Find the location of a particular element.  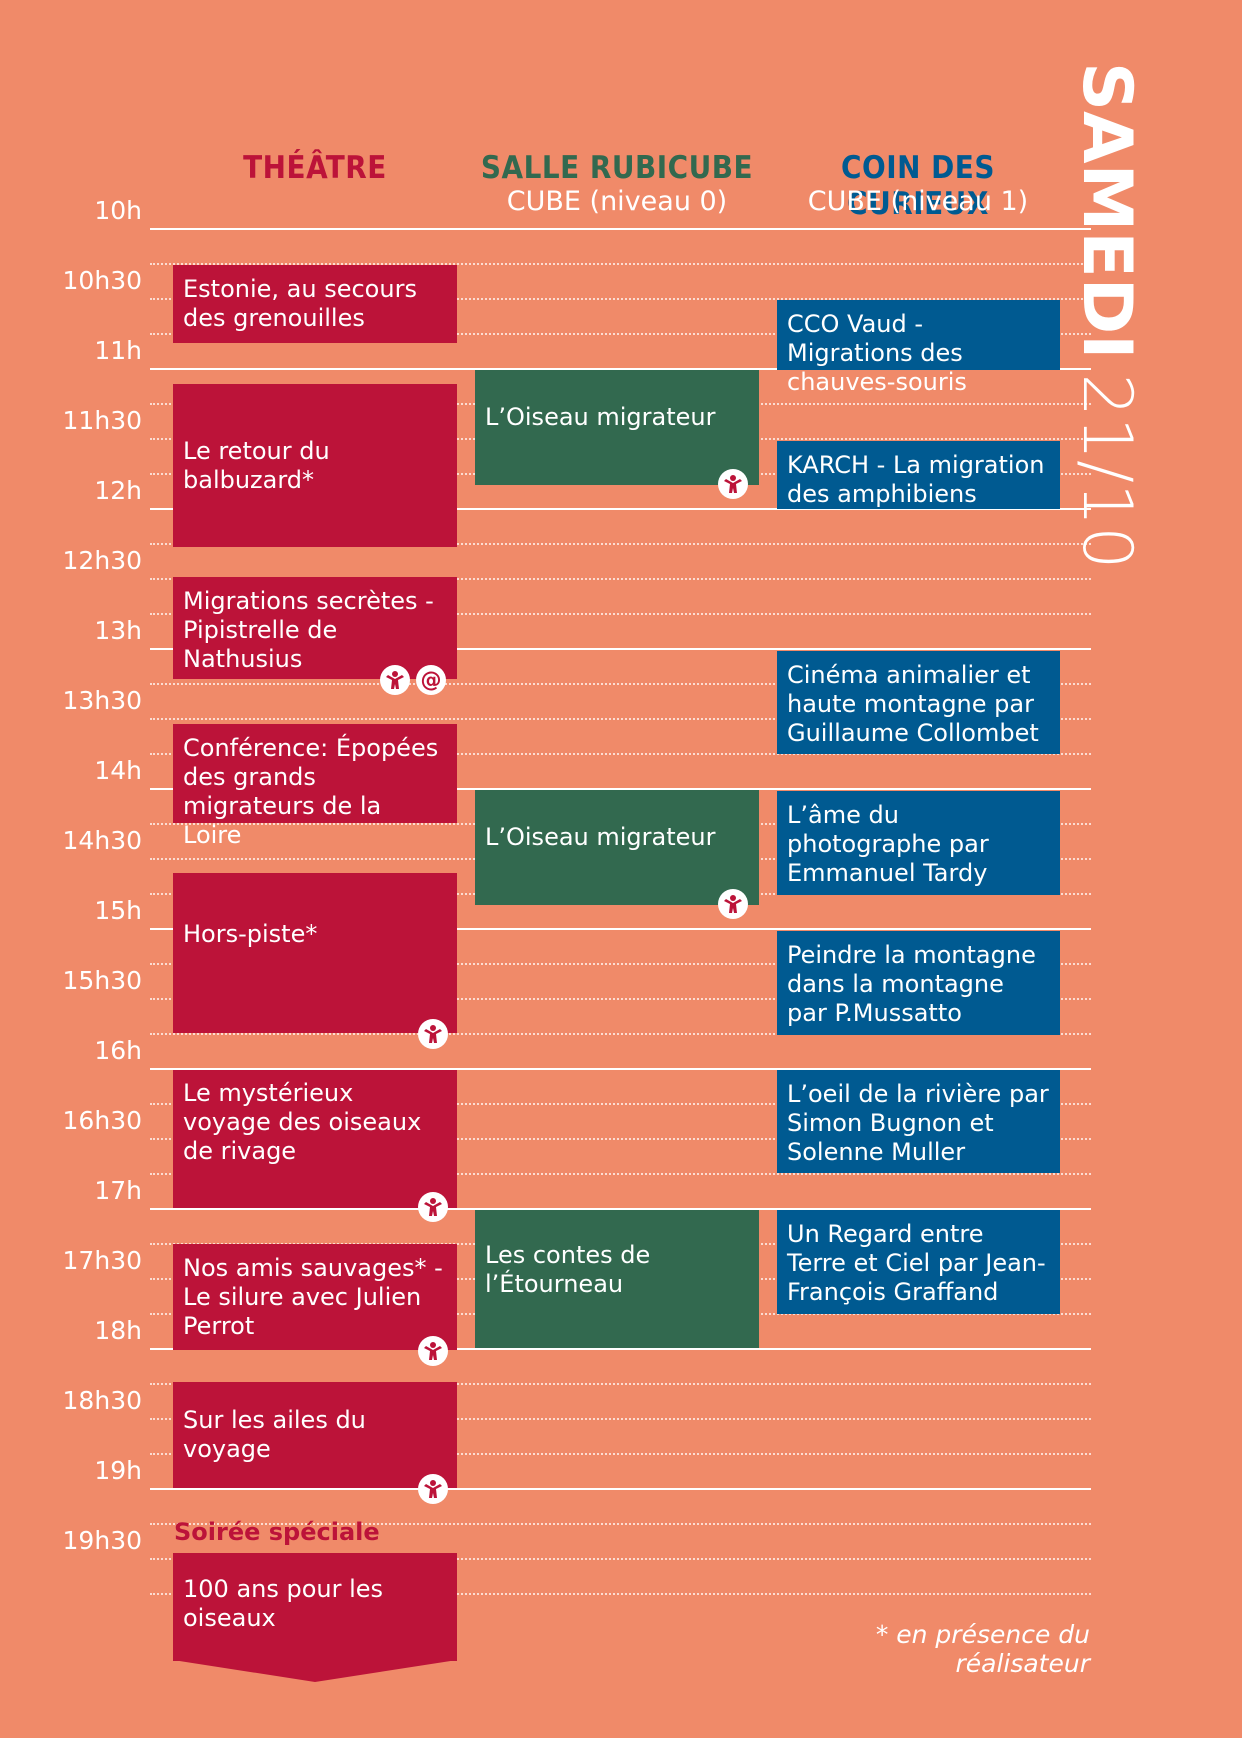

column-title-rubicube: SALLE RUBICUBE is located at coordinates (617, 168).